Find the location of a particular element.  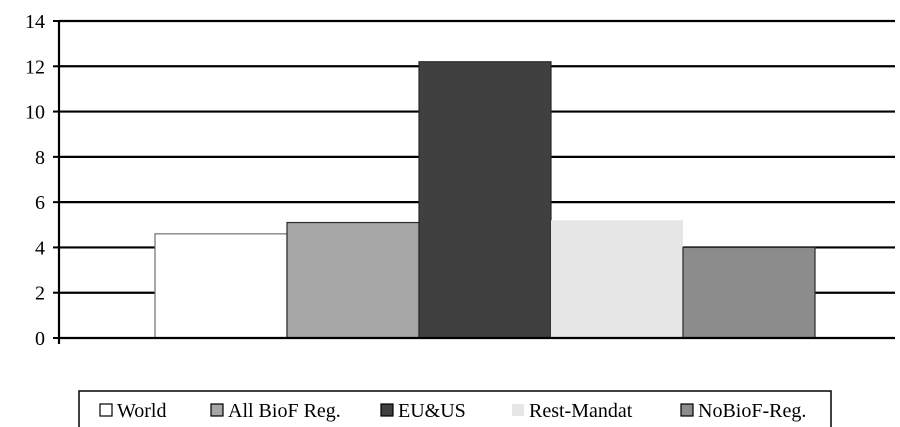

bar-nobiof-reg is located at coordinates (749, 292).